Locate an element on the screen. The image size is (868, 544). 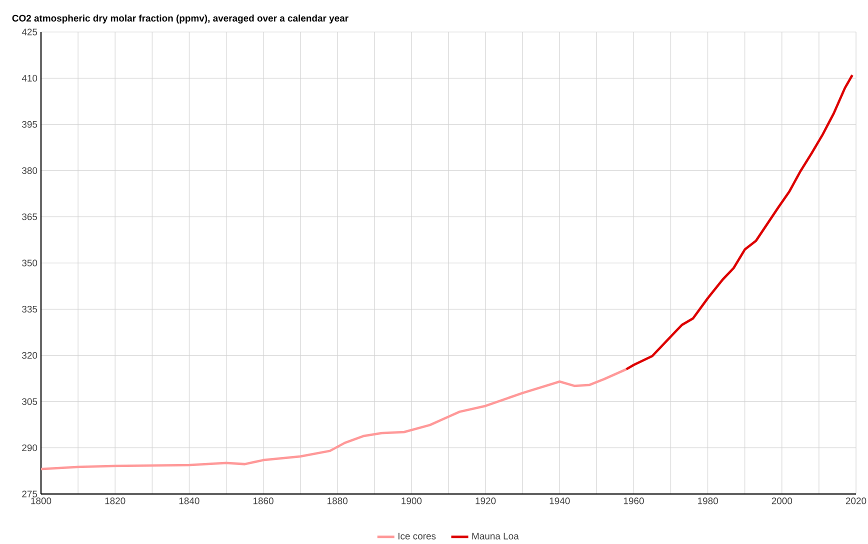
x-tick-label: 1920 is located at coordinates (486, 501).